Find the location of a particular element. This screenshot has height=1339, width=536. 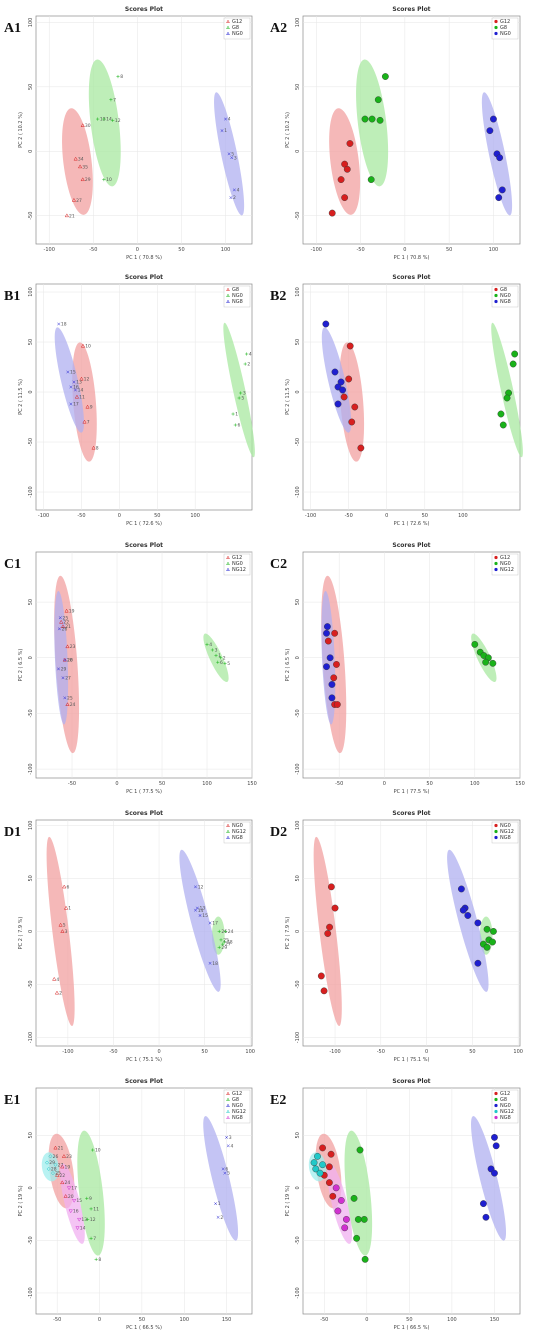

plot-frame is located at coordinates (411, 397).